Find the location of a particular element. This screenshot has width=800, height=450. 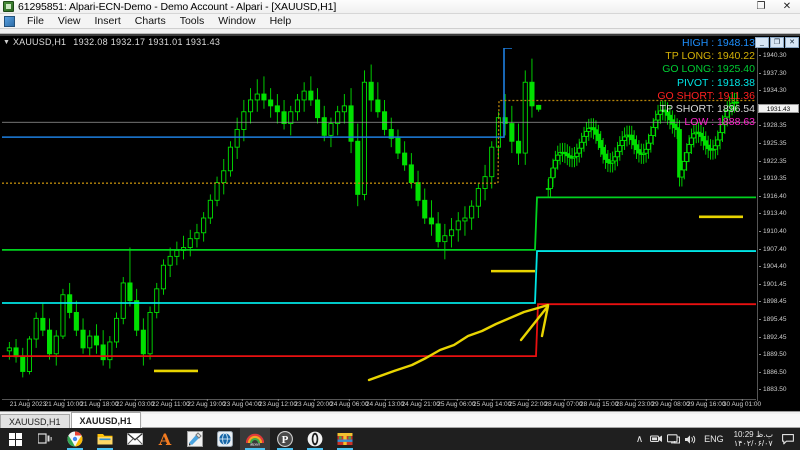

chart-tab-1: XAUUSD,H1 is located at coordinates (35, 421).